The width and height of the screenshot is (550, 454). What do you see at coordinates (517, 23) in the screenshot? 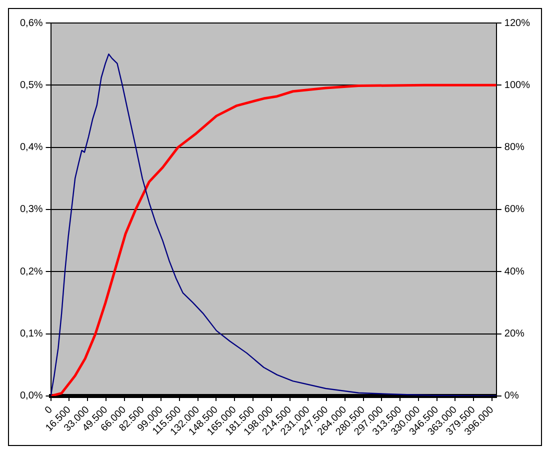
I see `y2-tick-label: 120%` at bounding box center [517, 23].